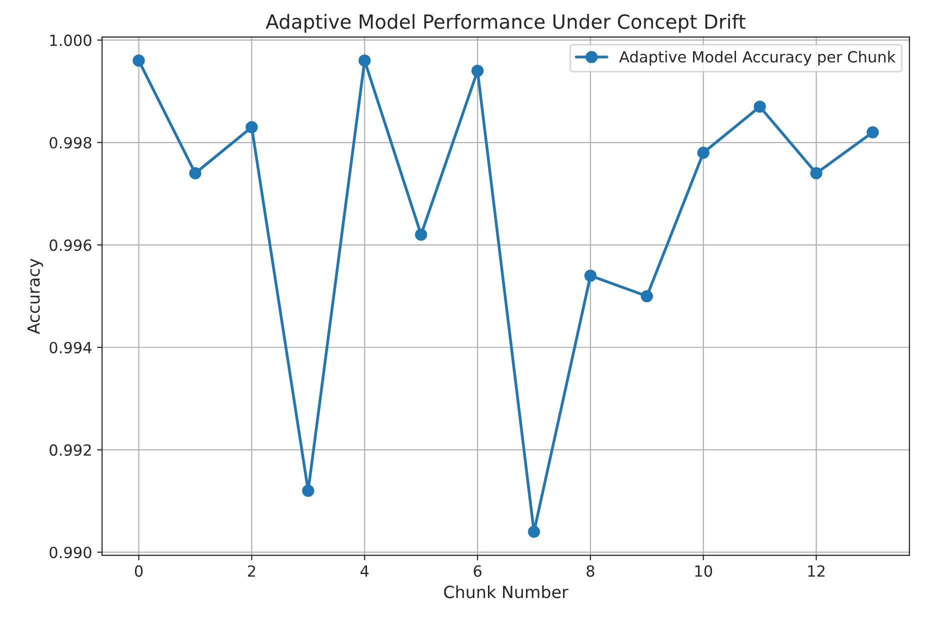 This screenshot has width=928, height=617. Describe the element at coordinates (71, 142) in the screenshot. I see `y-tick-label: 0.998` at that location.